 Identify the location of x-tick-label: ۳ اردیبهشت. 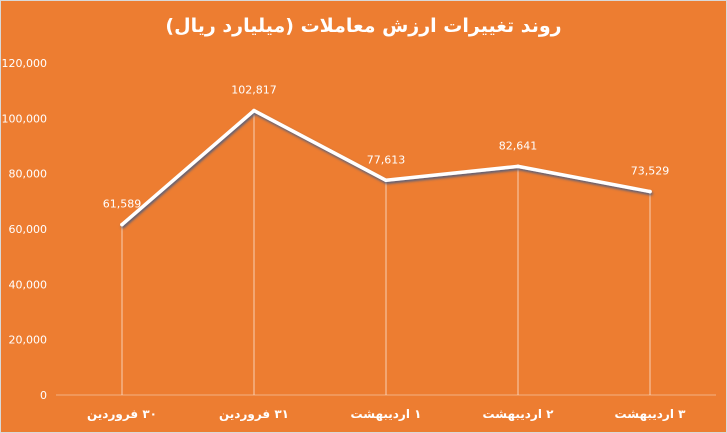
(651, 414).